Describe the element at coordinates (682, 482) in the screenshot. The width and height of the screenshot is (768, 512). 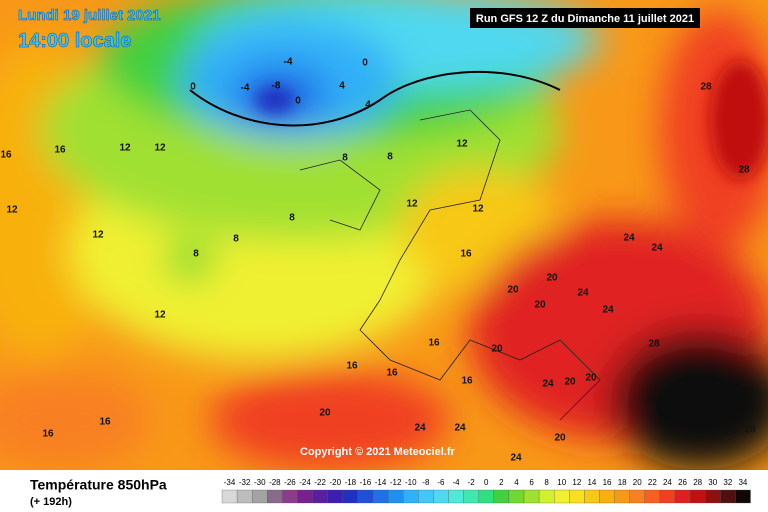
I see `scale-label: 26` at that location.